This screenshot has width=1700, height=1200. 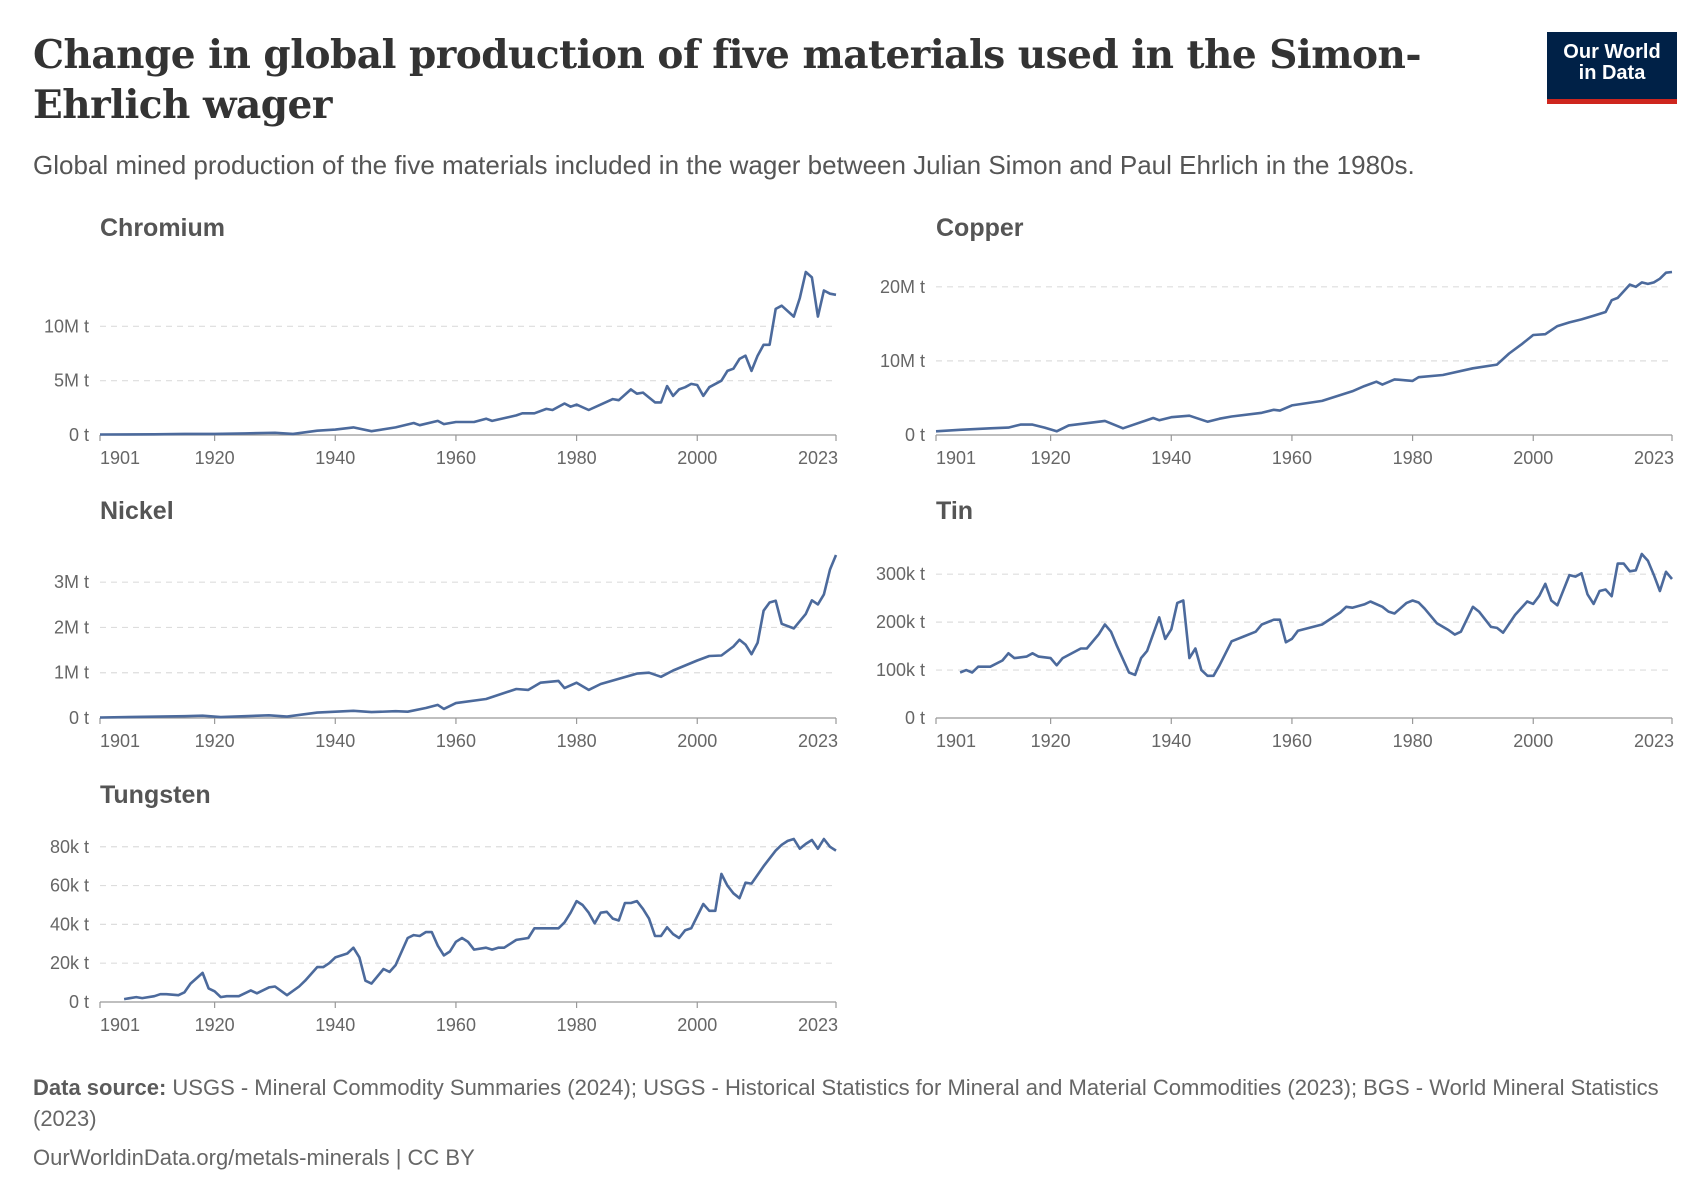 What do you see at coordinates (1612, 73) in the screenshot?
I see `logo-line-2: in Data` at bounding box center [1612, 73].